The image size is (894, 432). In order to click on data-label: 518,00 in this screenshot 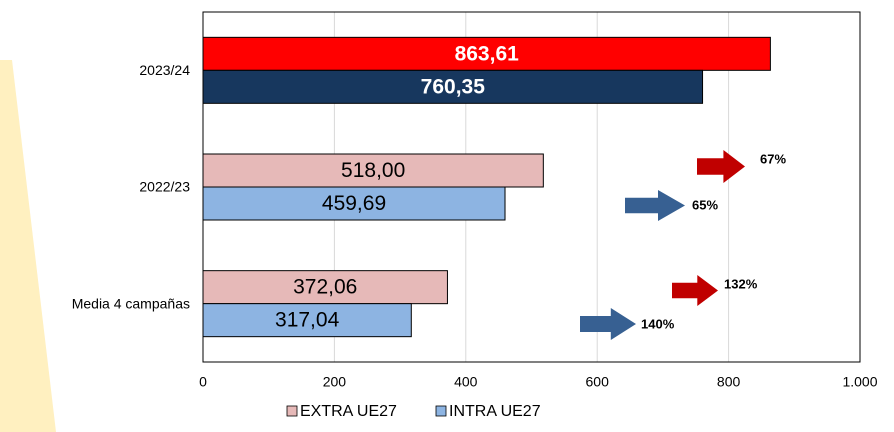, I will do `click(373, 170)`.